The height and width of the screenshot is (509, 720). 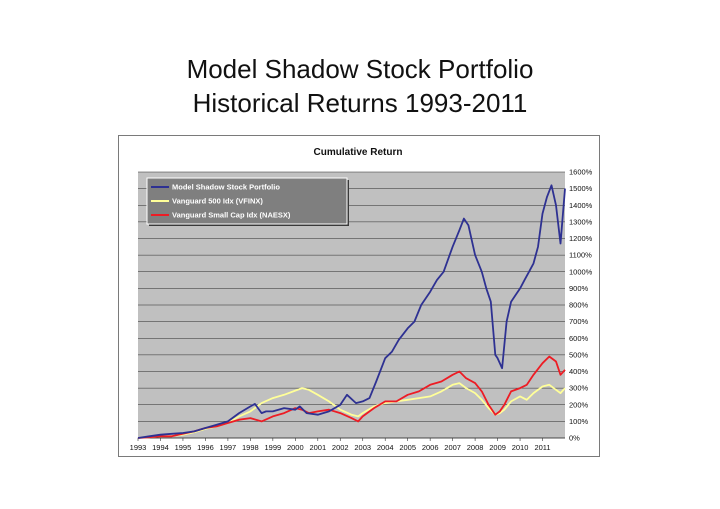 What do you see at coordinates (581, 221) in the screenshot?
I see `y-tick-label: 1300%` at bounding box center [581, 221].